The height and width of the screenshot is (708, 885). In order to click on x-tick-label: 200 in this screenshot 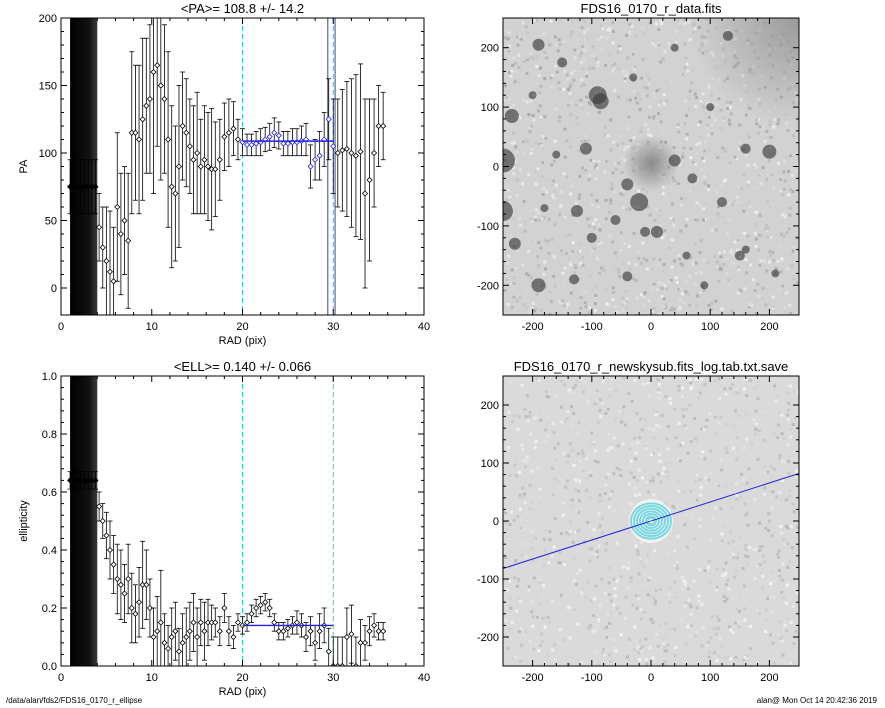, I will do `click(769, 327)`.